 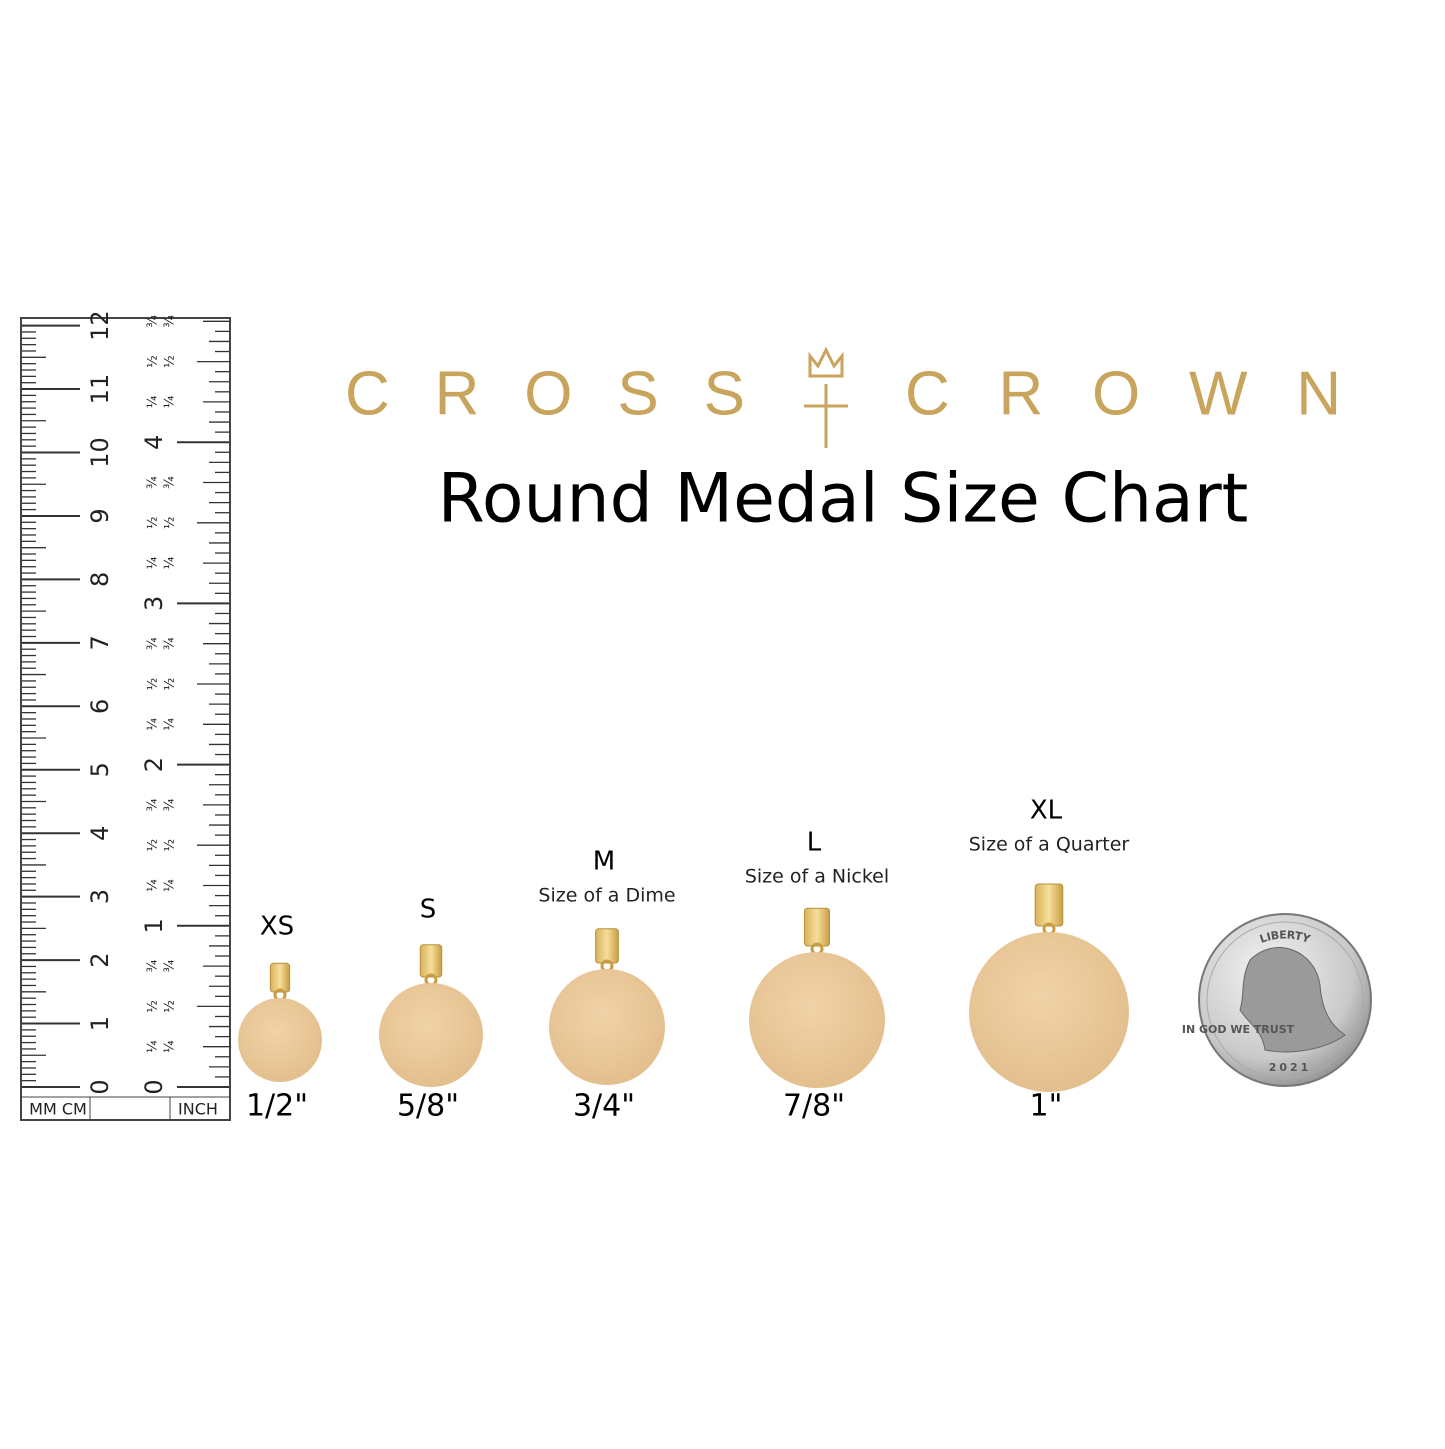 I want to click on size-label: XL, so click(x=1046, y=811).